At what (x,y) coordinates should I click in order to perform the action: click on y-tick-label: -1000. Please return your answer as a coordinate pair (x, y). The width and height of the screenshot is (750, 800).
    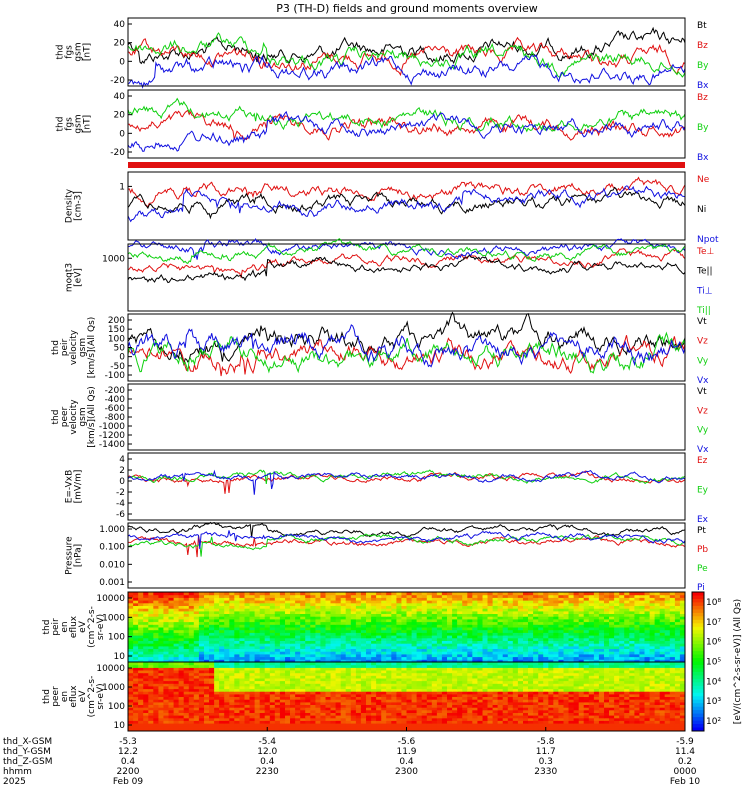
    Looking at the image, I should click on (112, 427).